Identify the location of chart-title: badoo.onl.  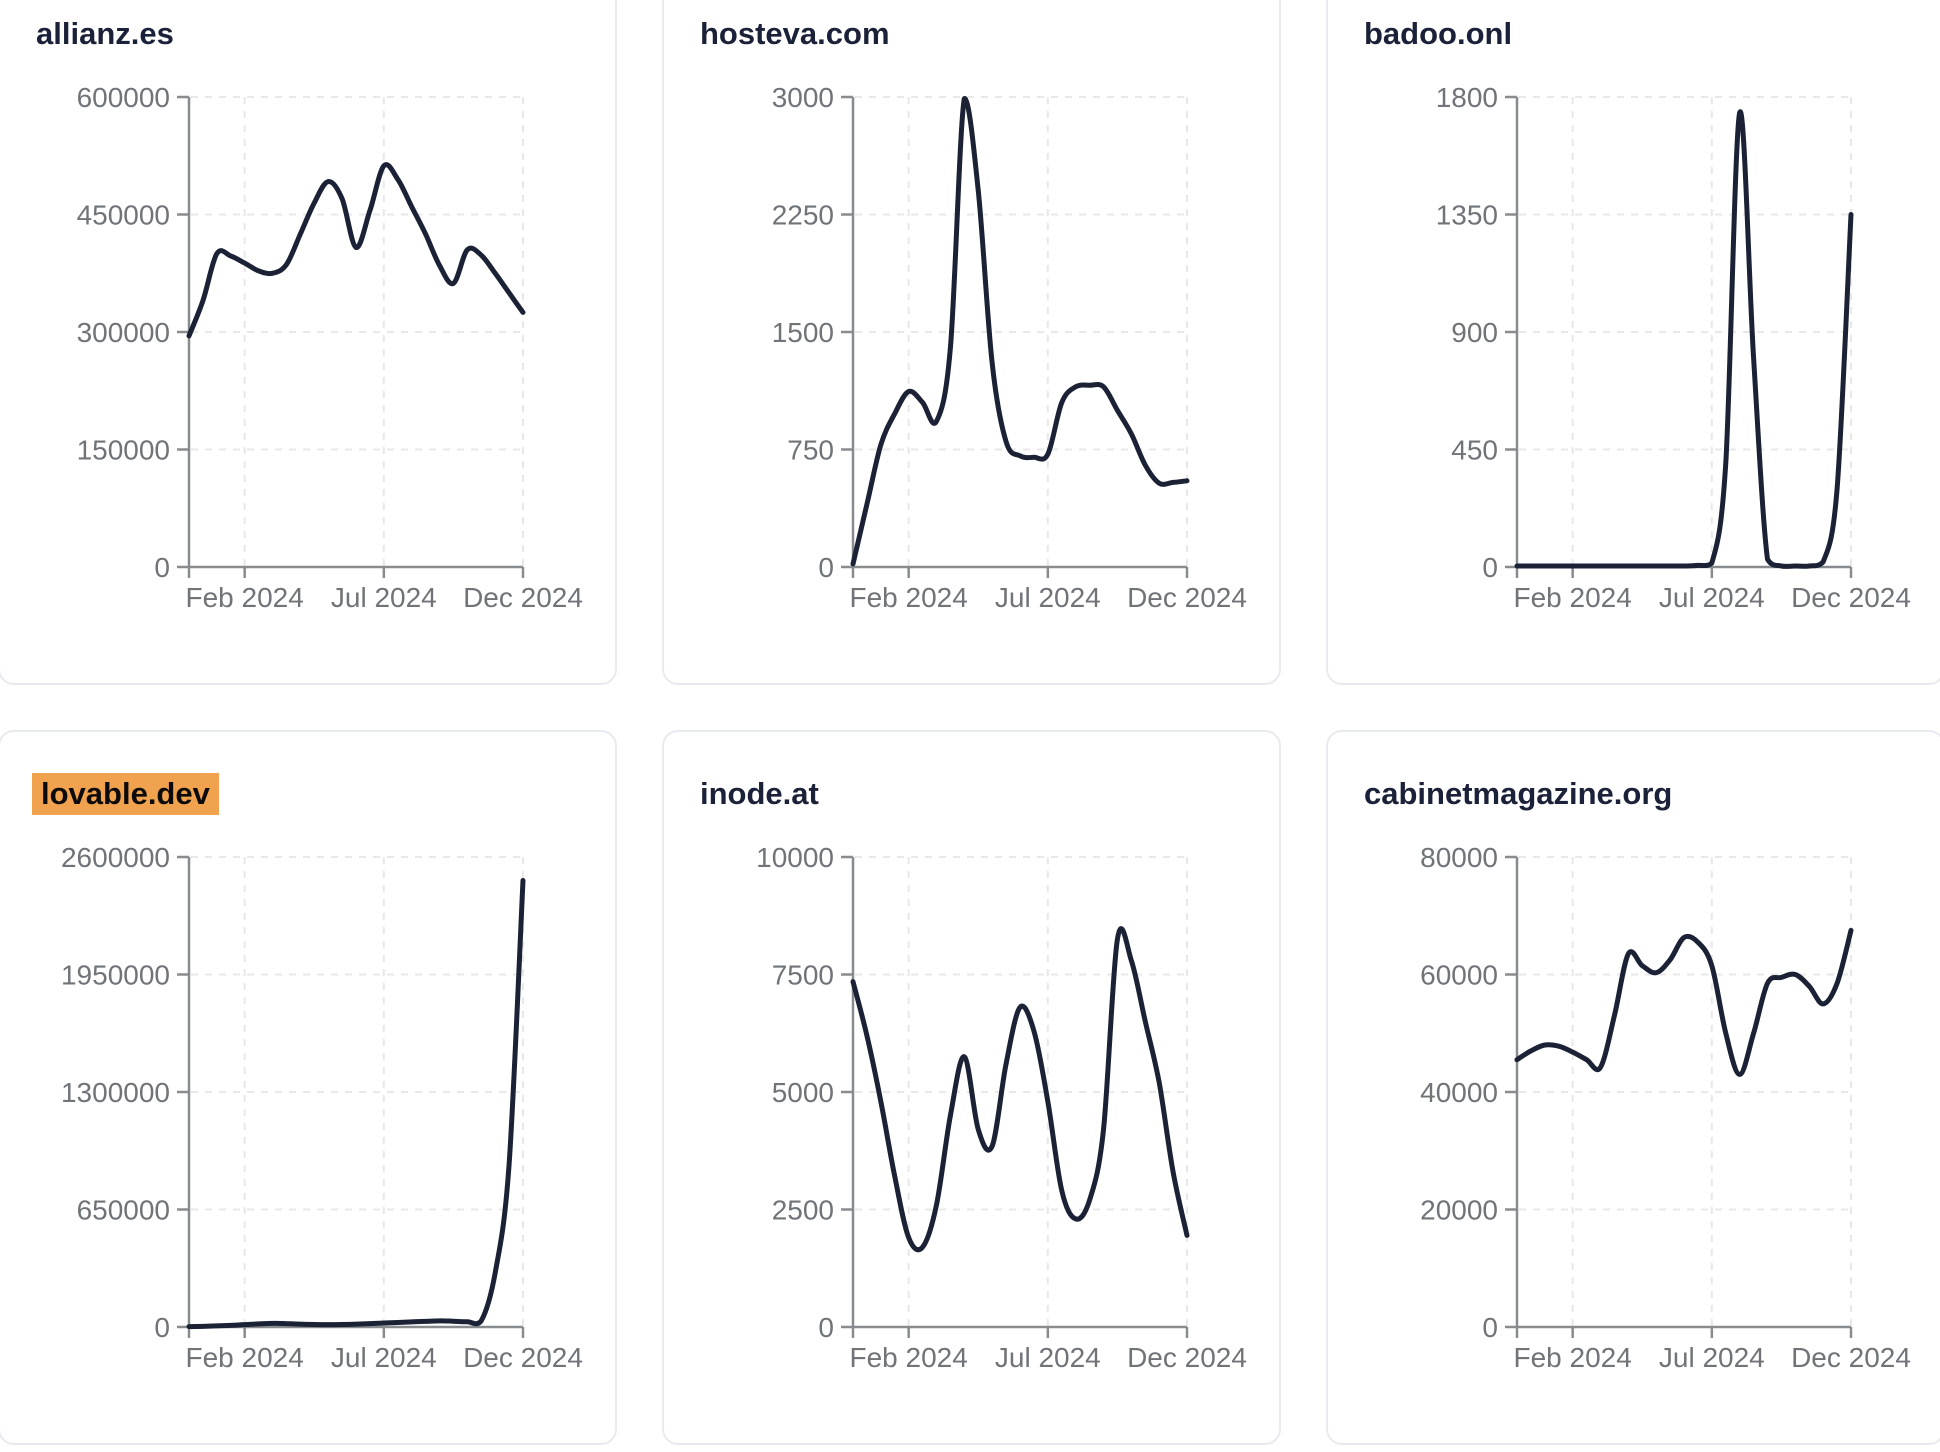
(1438, 33).